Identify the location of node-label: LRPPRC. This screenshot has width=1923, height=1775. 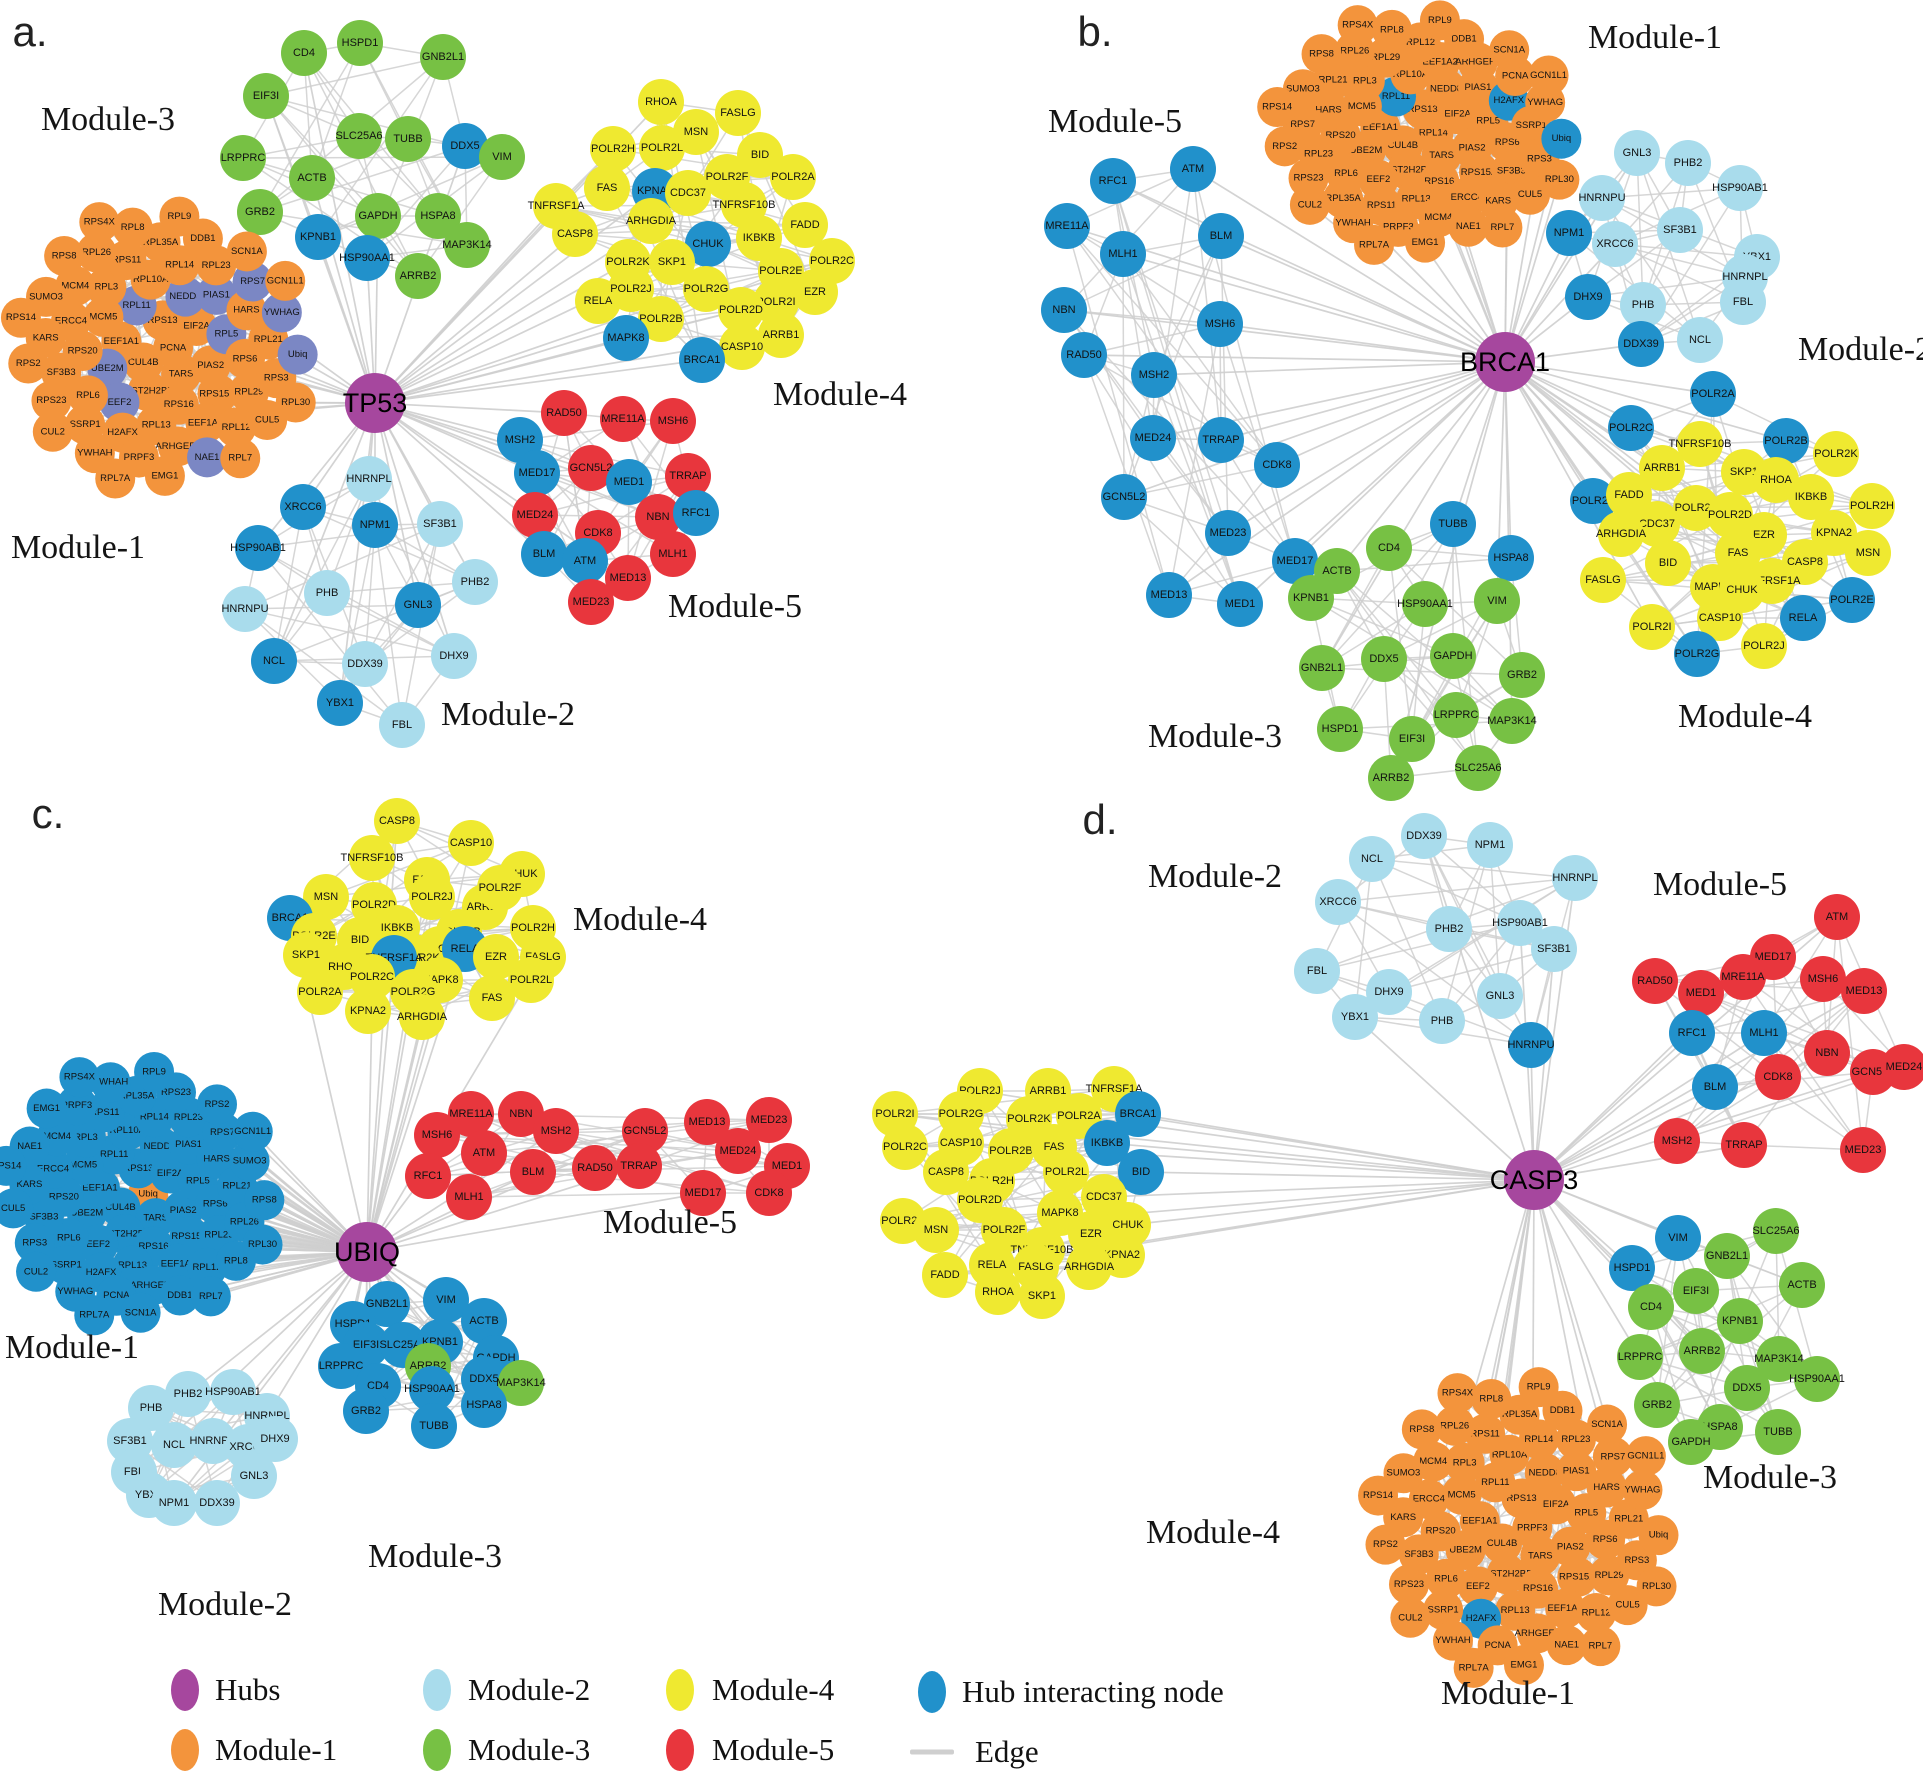
(243, 158).